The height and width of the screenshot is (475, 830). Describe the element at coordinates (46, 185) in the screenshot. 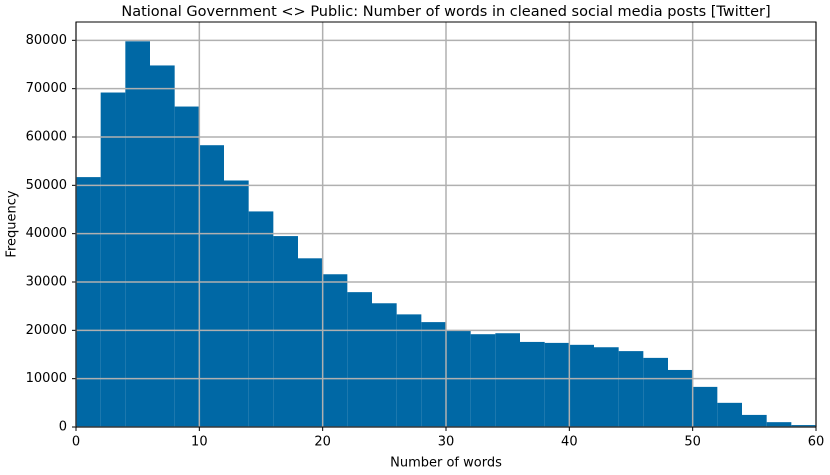

I see `y-tick-label: 50000` at that location.